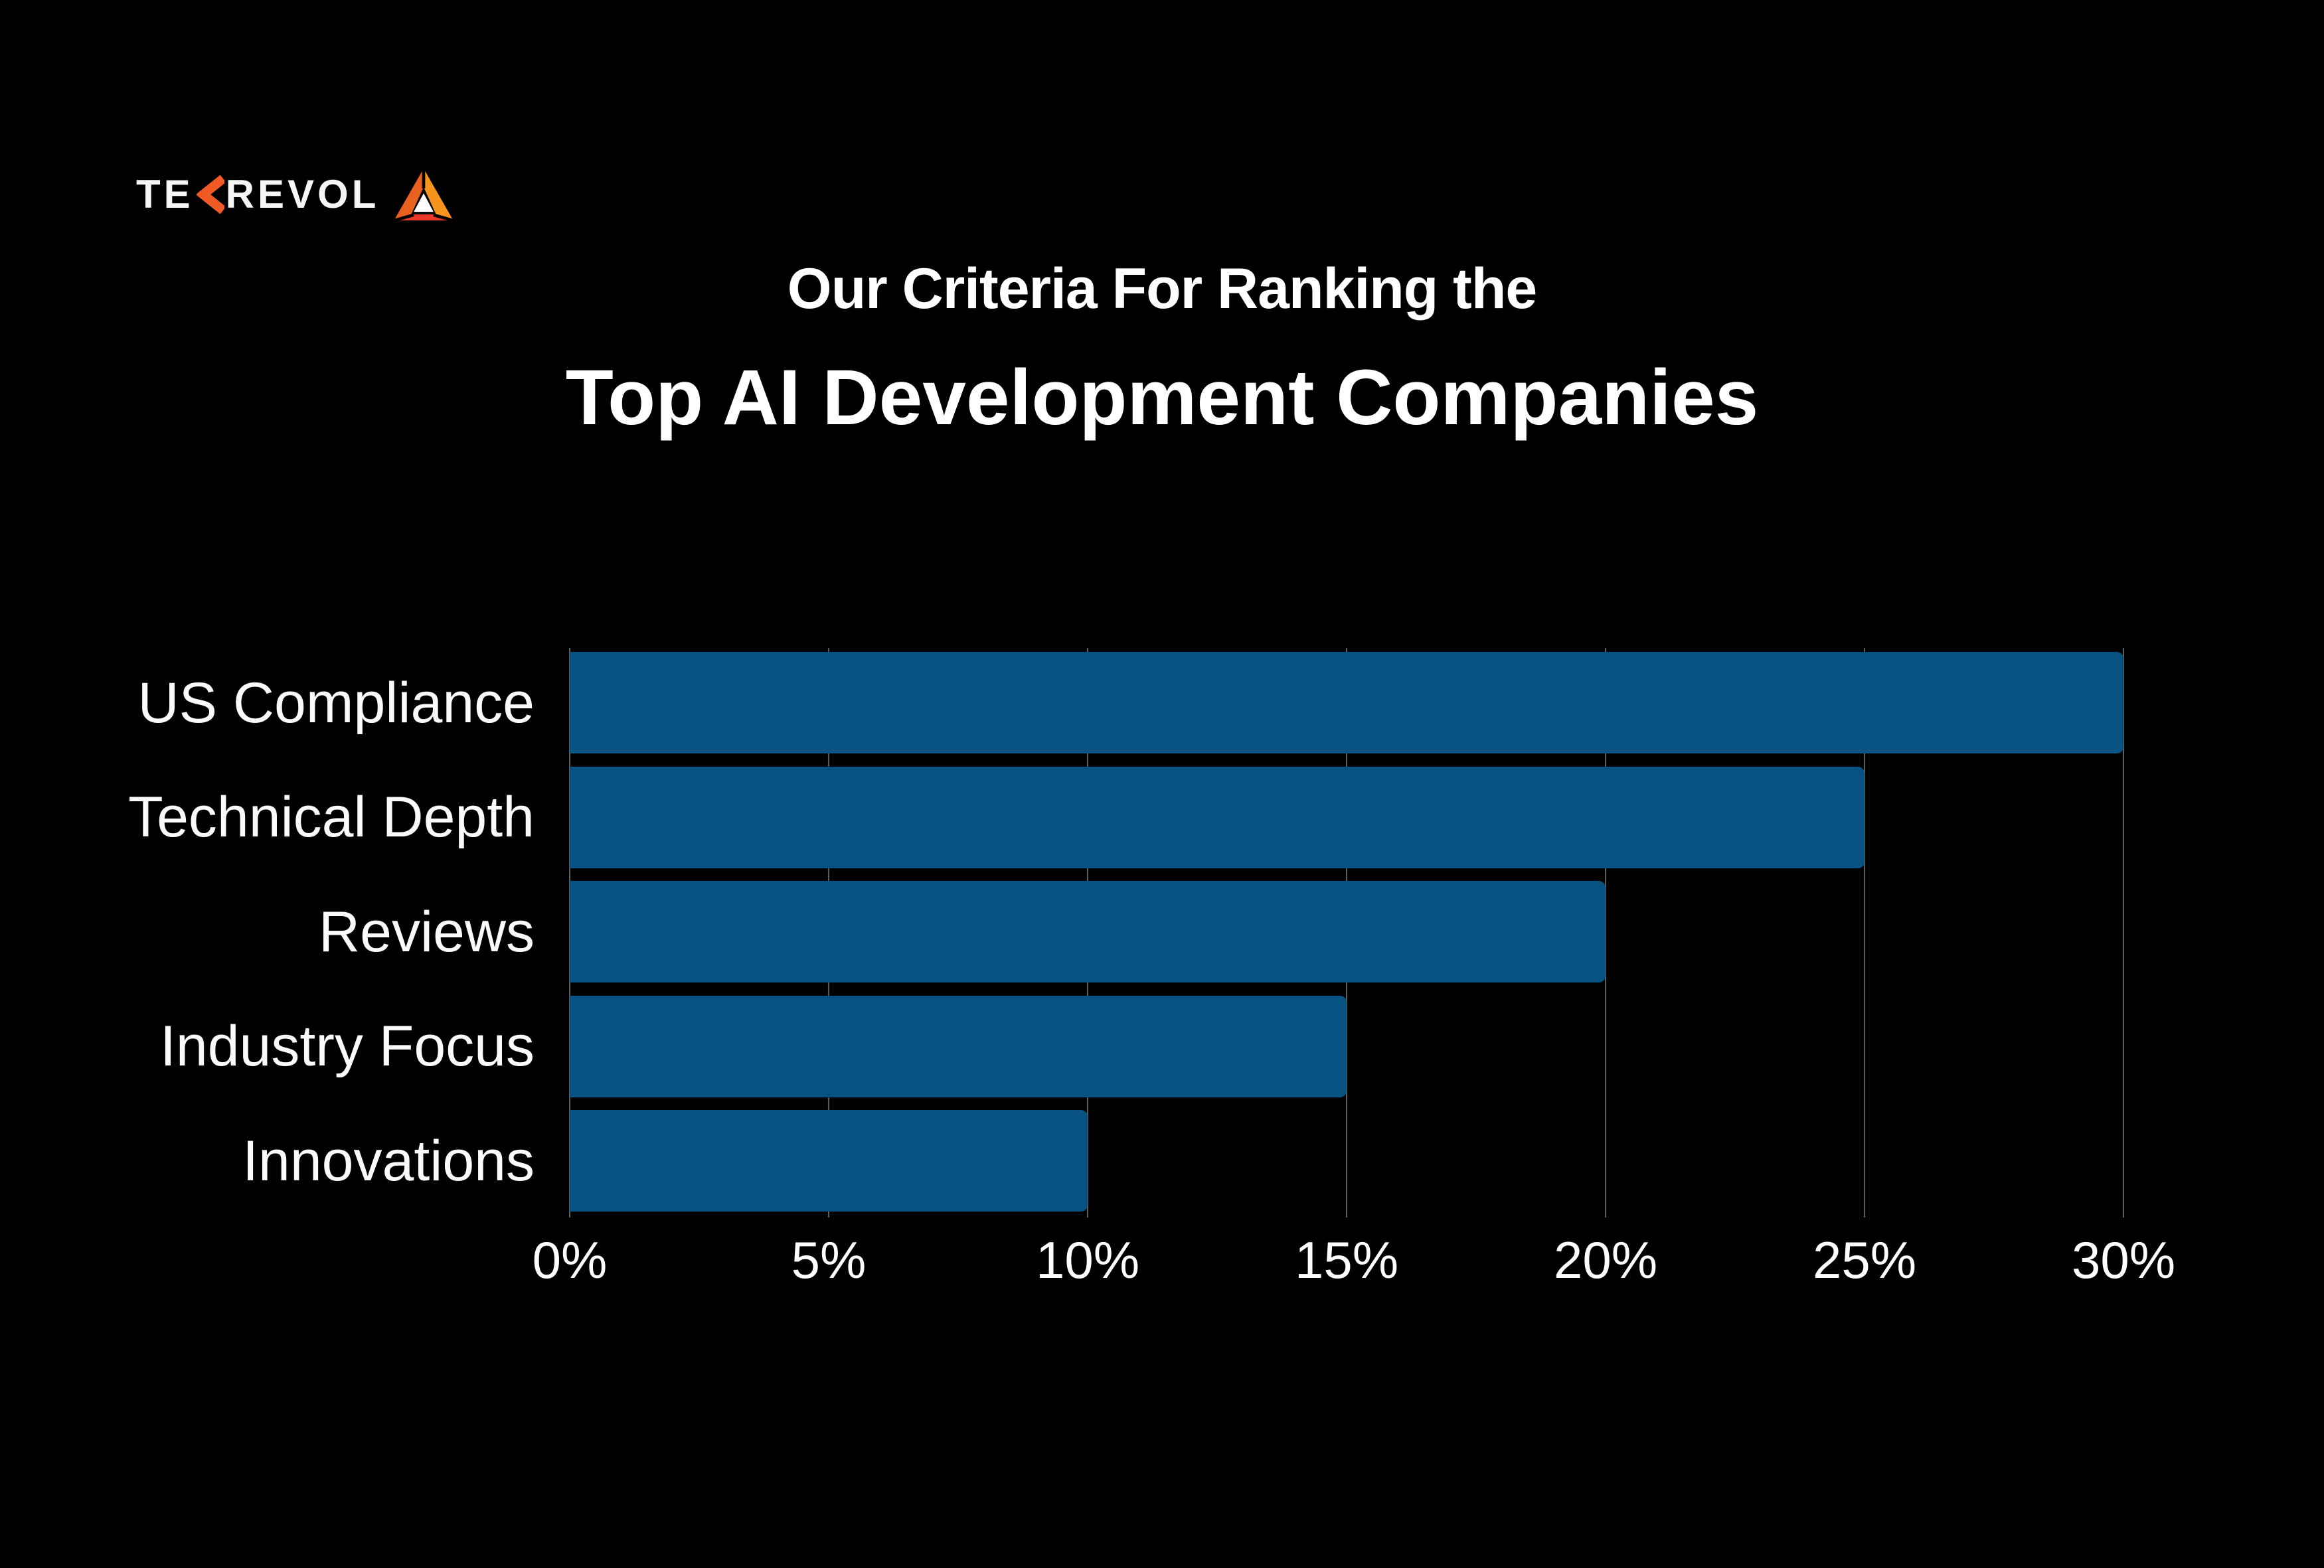 Image resolution: width=2324 pixels, height=1568 pixels. I want to click on x-tick-label: 10%, so click(1088, 1260).